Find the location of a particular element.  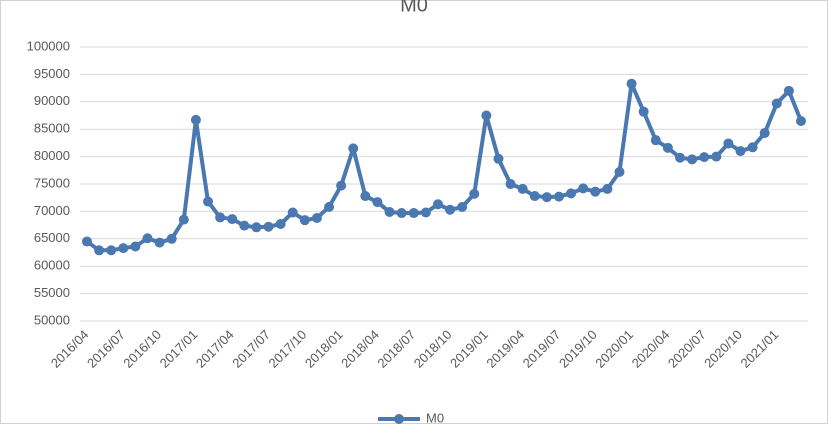

legend-label: M0 is located at coordinates (435, 417).